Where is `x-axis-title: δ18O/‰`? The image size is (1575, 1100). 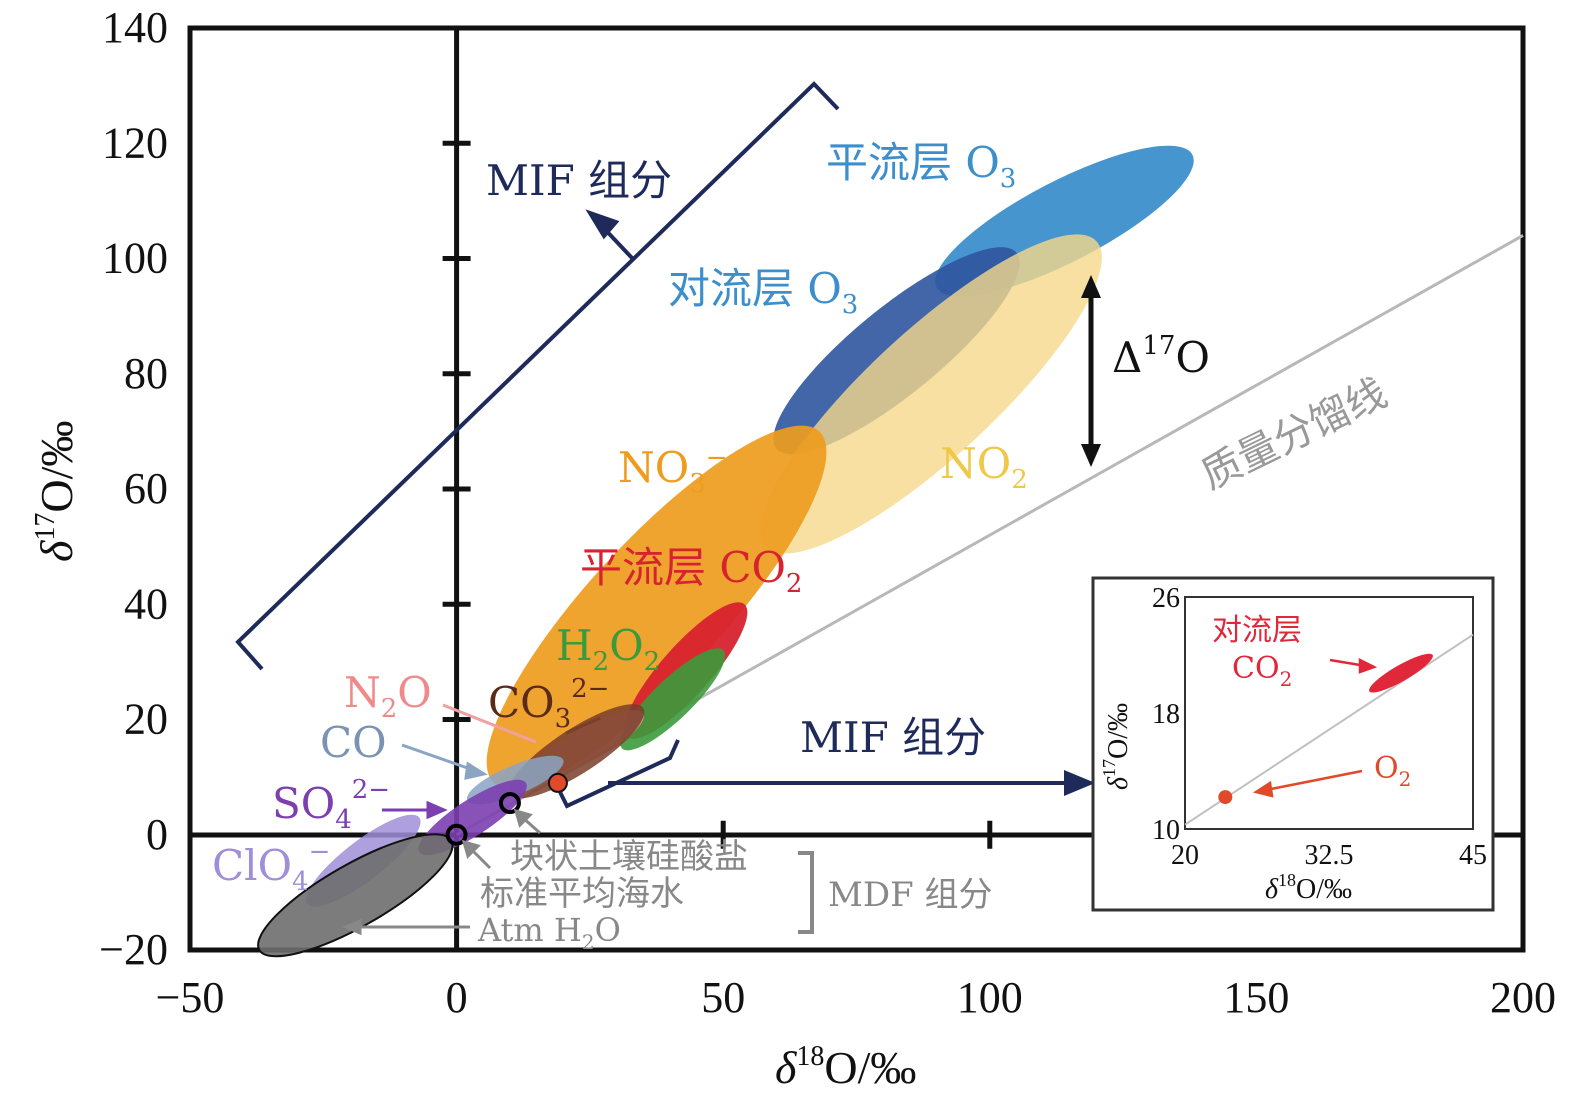
x-axis-title: δ18O/‰ is located at coordinates (845, 1067).